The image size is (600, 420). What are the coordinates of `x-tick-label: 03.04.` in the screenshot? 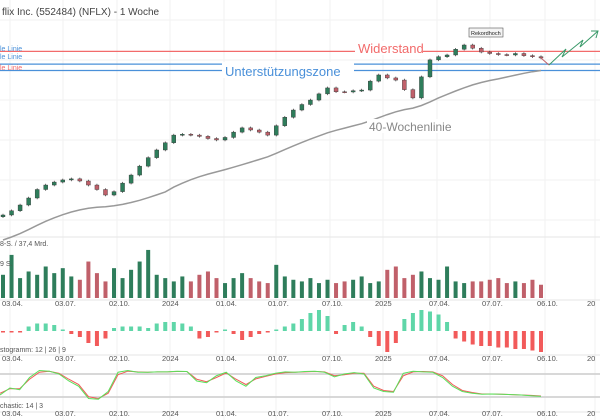 It's located at (12, 303).